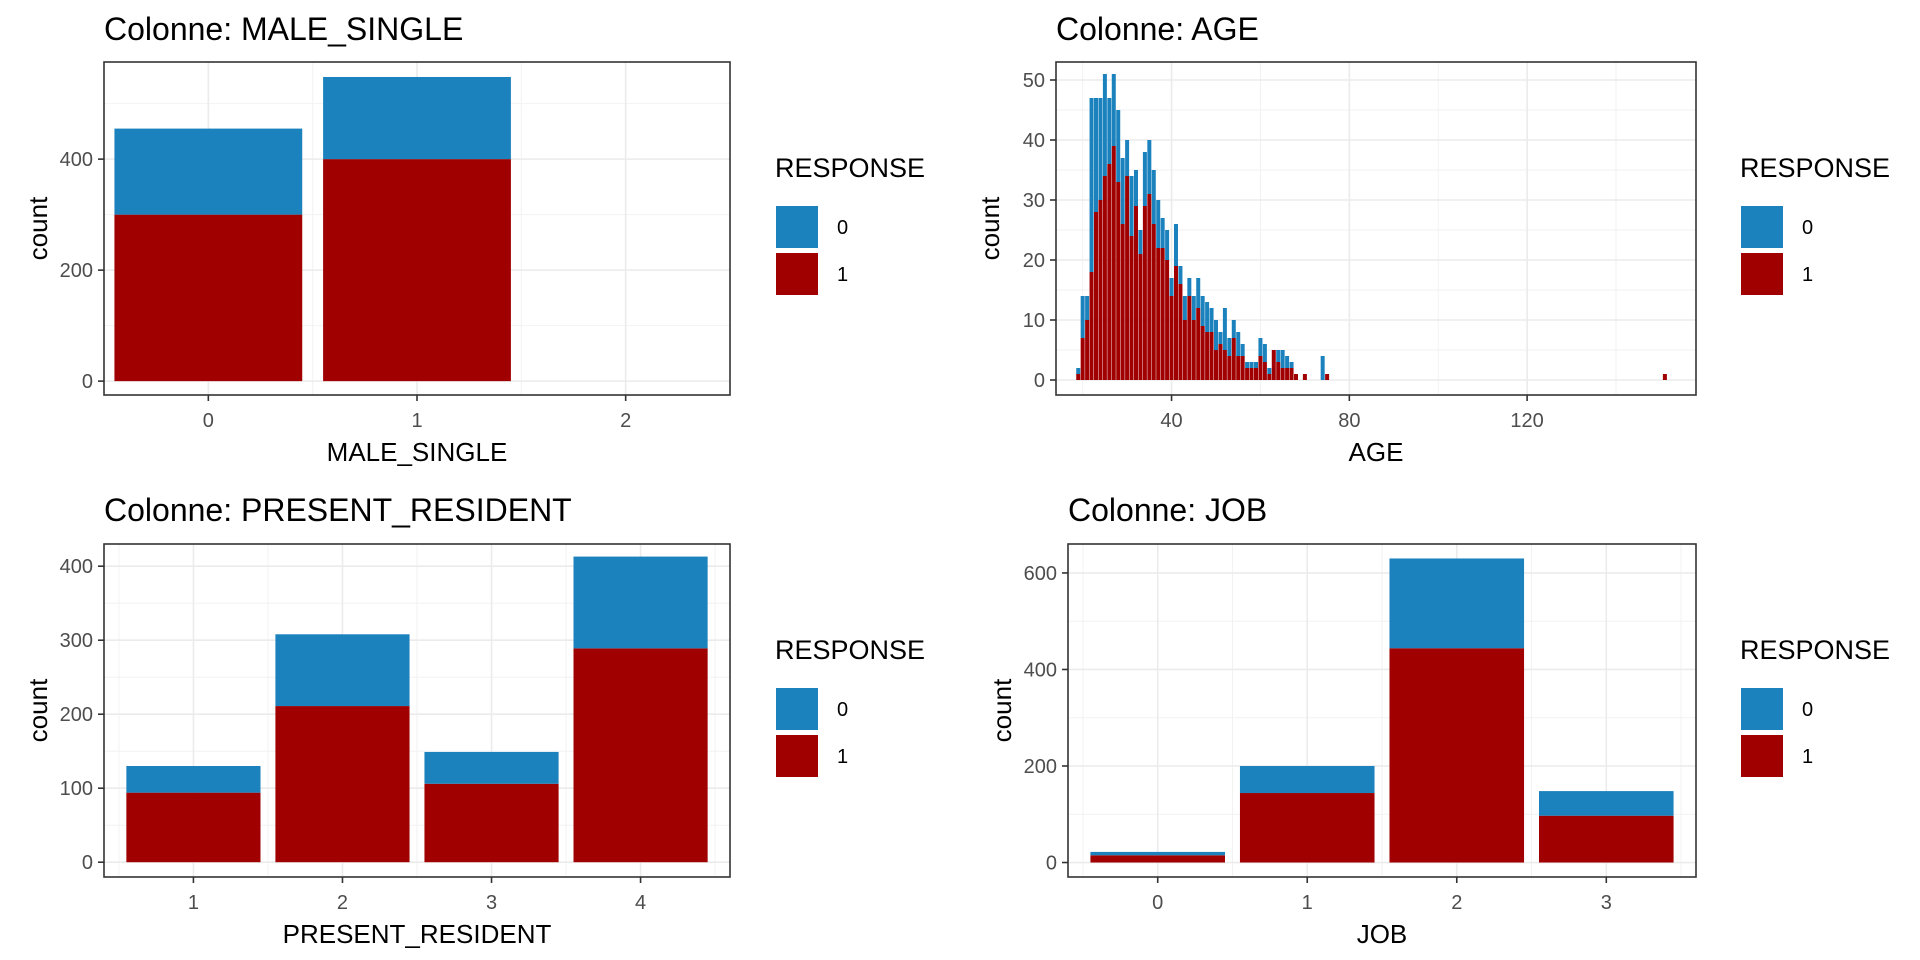 The image size is (1920, 960). What do you see at coordinates (1034, 321) in the screenshot?
I see `y-tick-label: 10` at bounding box center [1034, 321].